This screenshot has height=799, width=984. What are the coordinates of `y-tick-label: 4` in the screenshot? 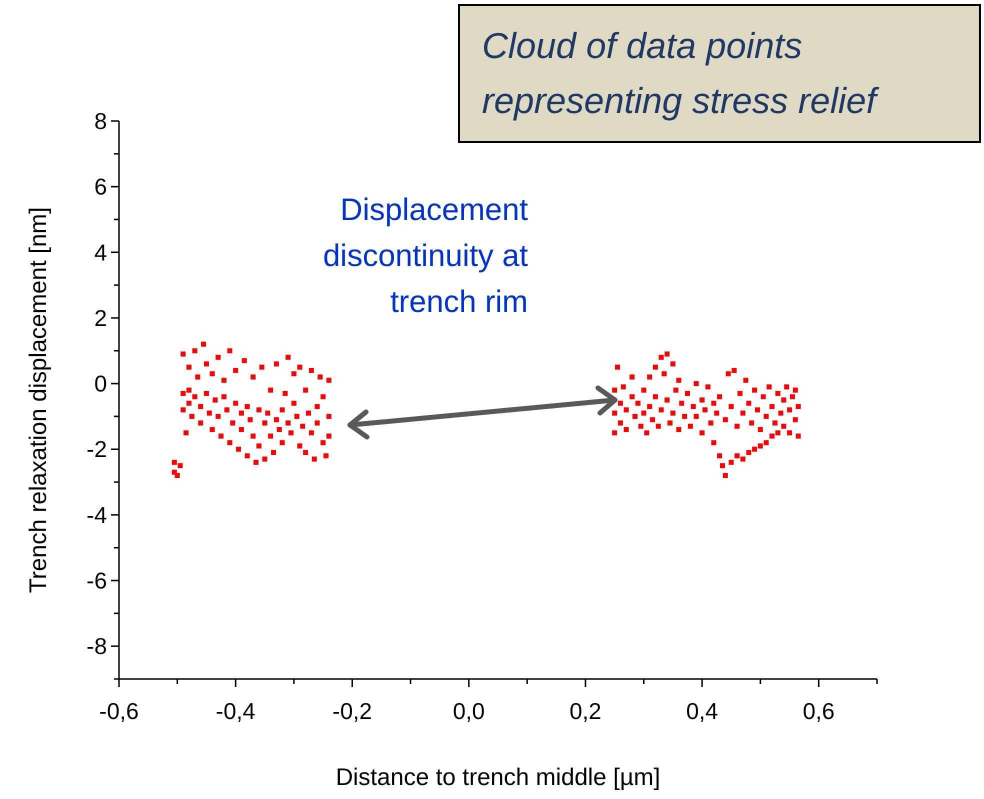 It's located at (101, 252).